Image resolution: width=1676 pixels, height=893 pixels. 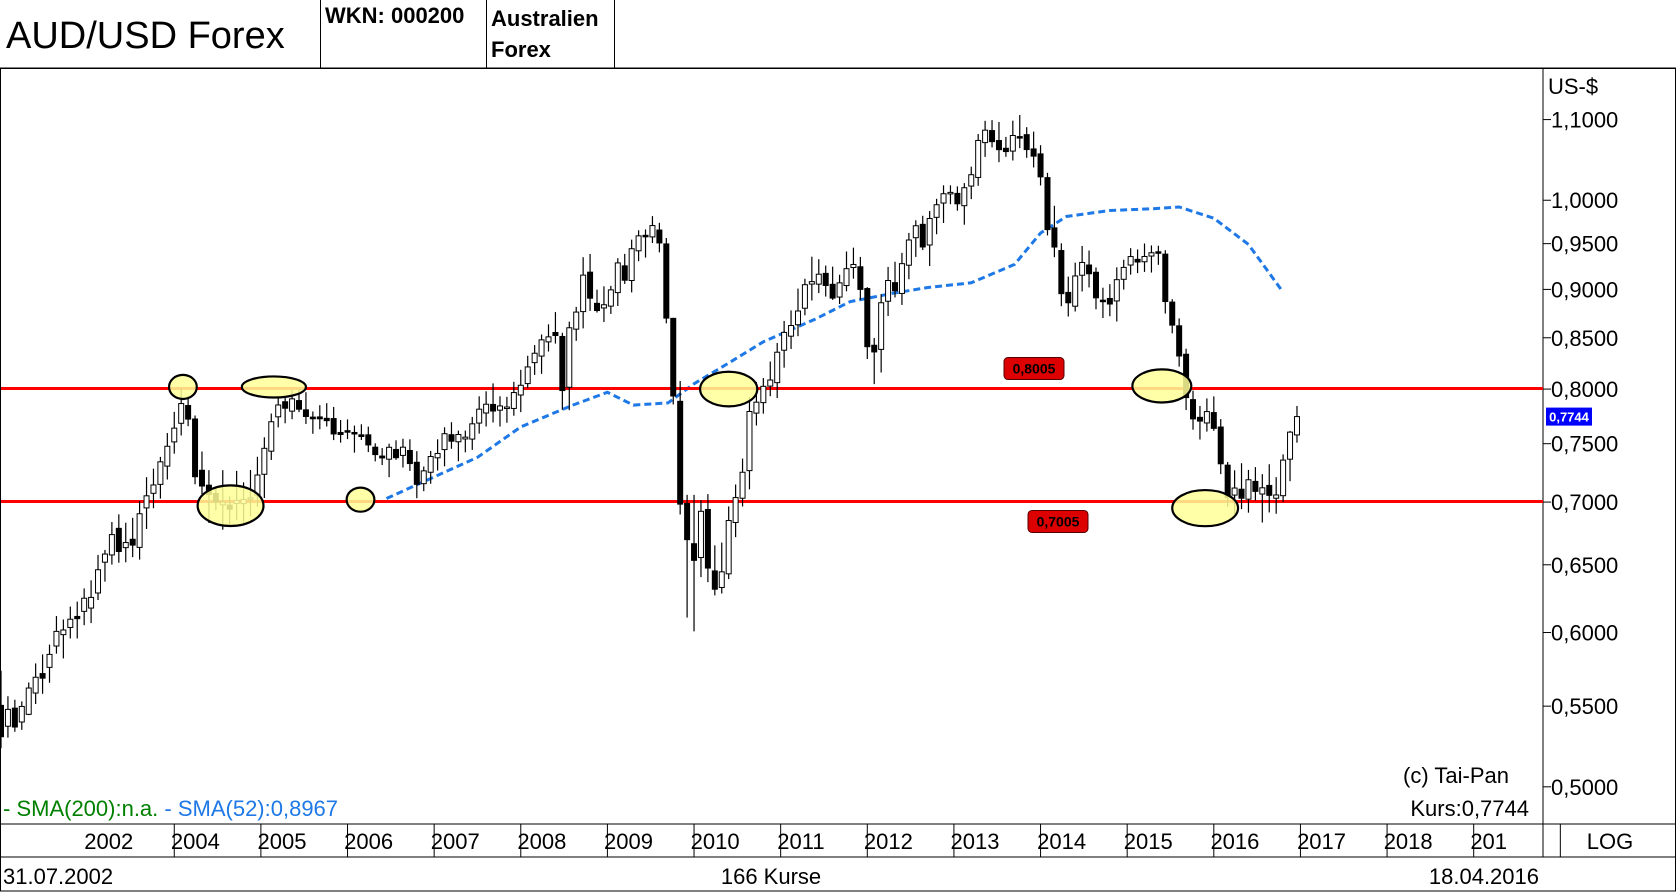 I want to click on x-tick-label: 2011, so click(x=800, y=841).